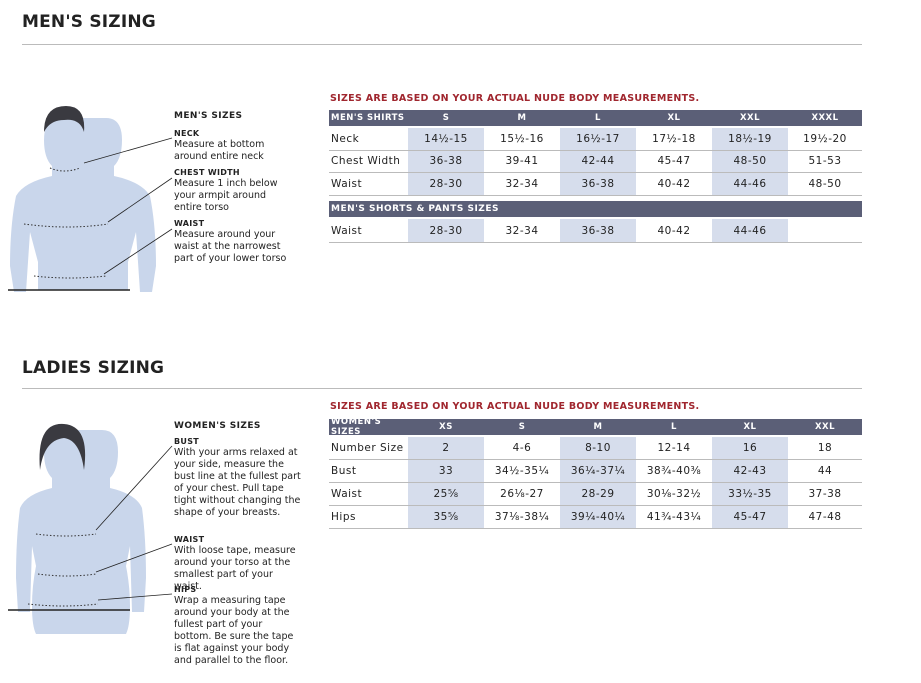 Image resolution: width=921 pixels, height=683 pixels. Describe the element at coordinates (522, 471) in the screenshot. I see `size-value: 34½-35¼` at that location.